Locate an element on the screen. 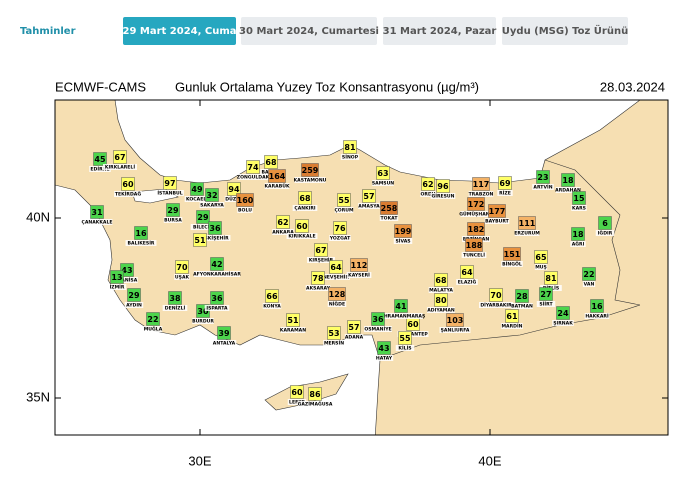 The width and height of the screenshot is (700, 484). city: 6 IĞDIR is located at coordinates (605, 226).